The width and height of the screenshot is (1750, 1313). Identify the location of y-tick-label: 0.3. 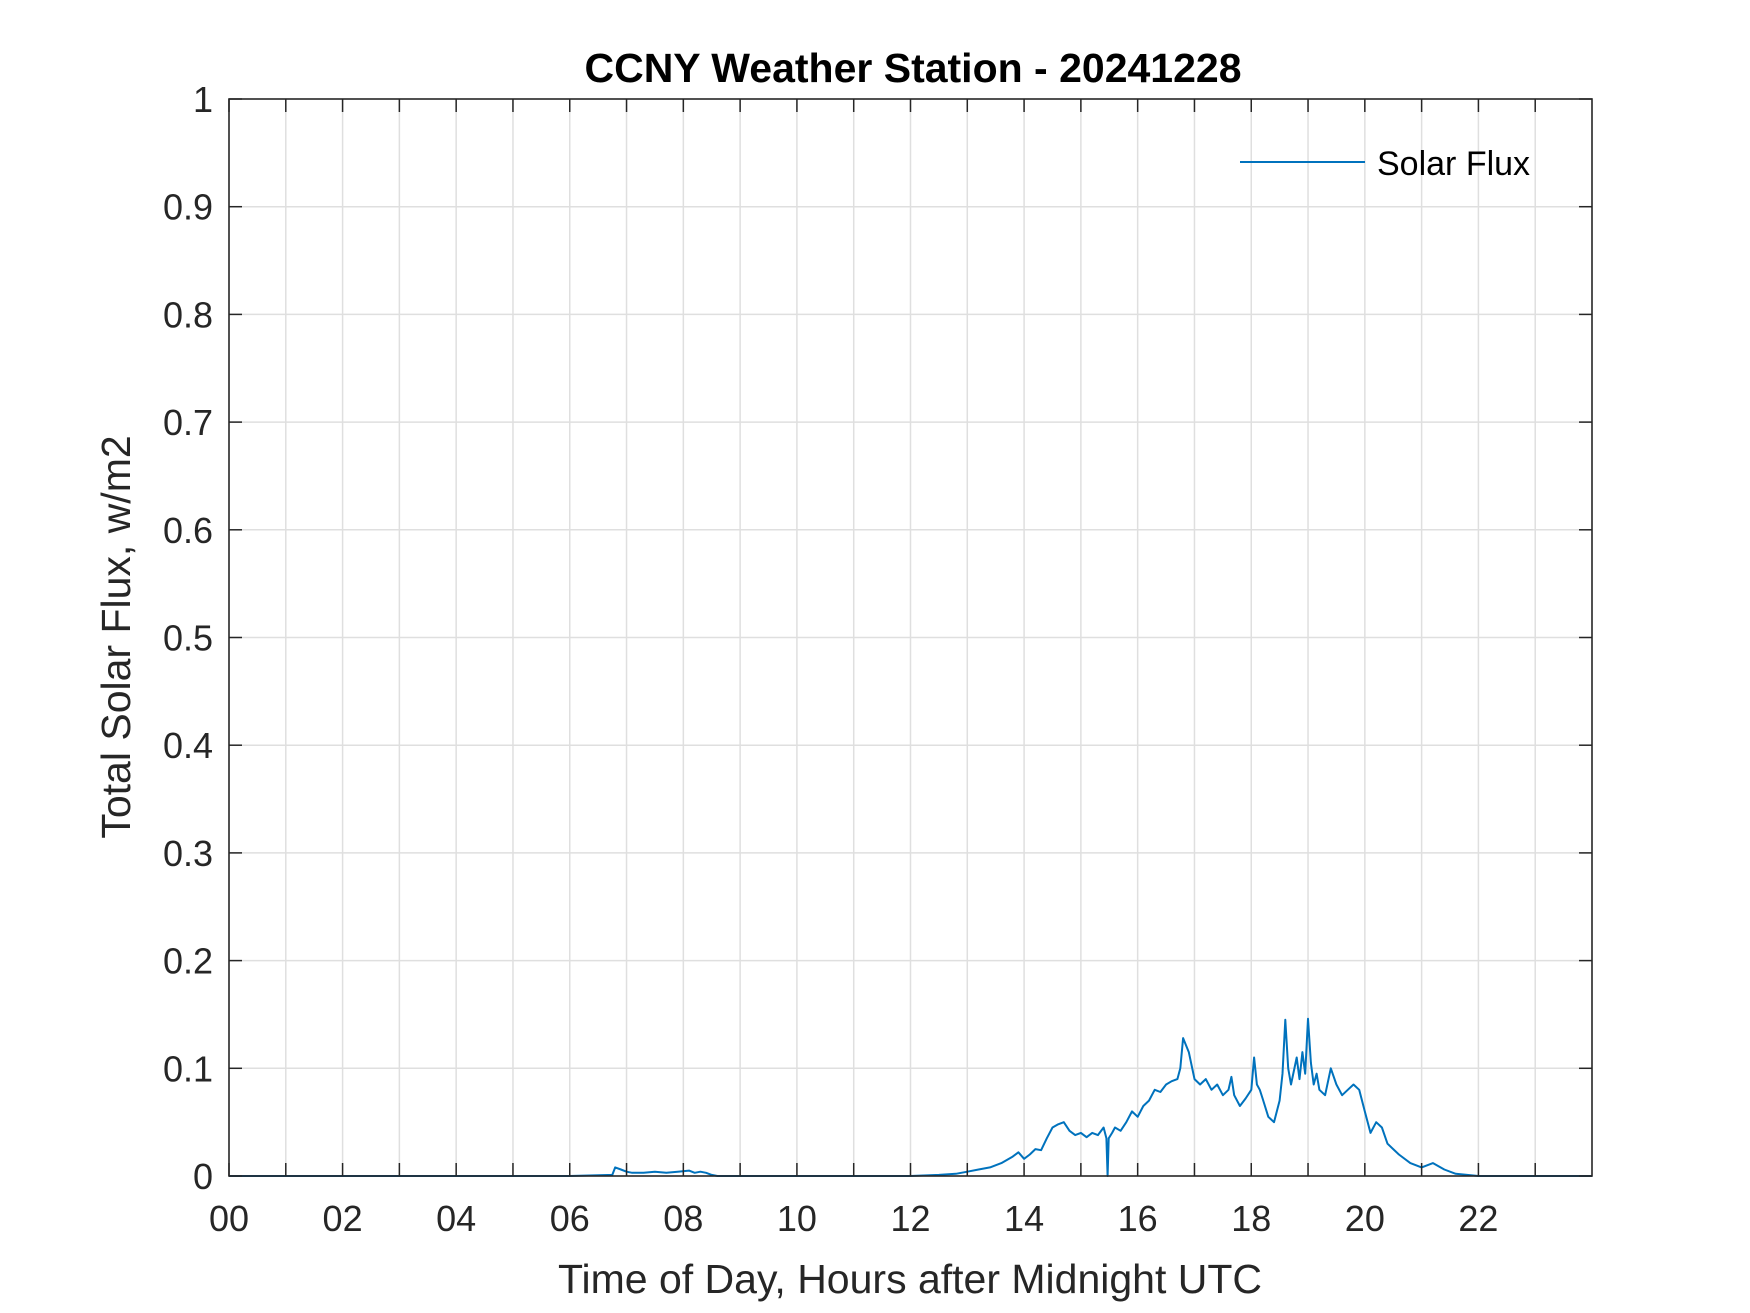
(188, 853).